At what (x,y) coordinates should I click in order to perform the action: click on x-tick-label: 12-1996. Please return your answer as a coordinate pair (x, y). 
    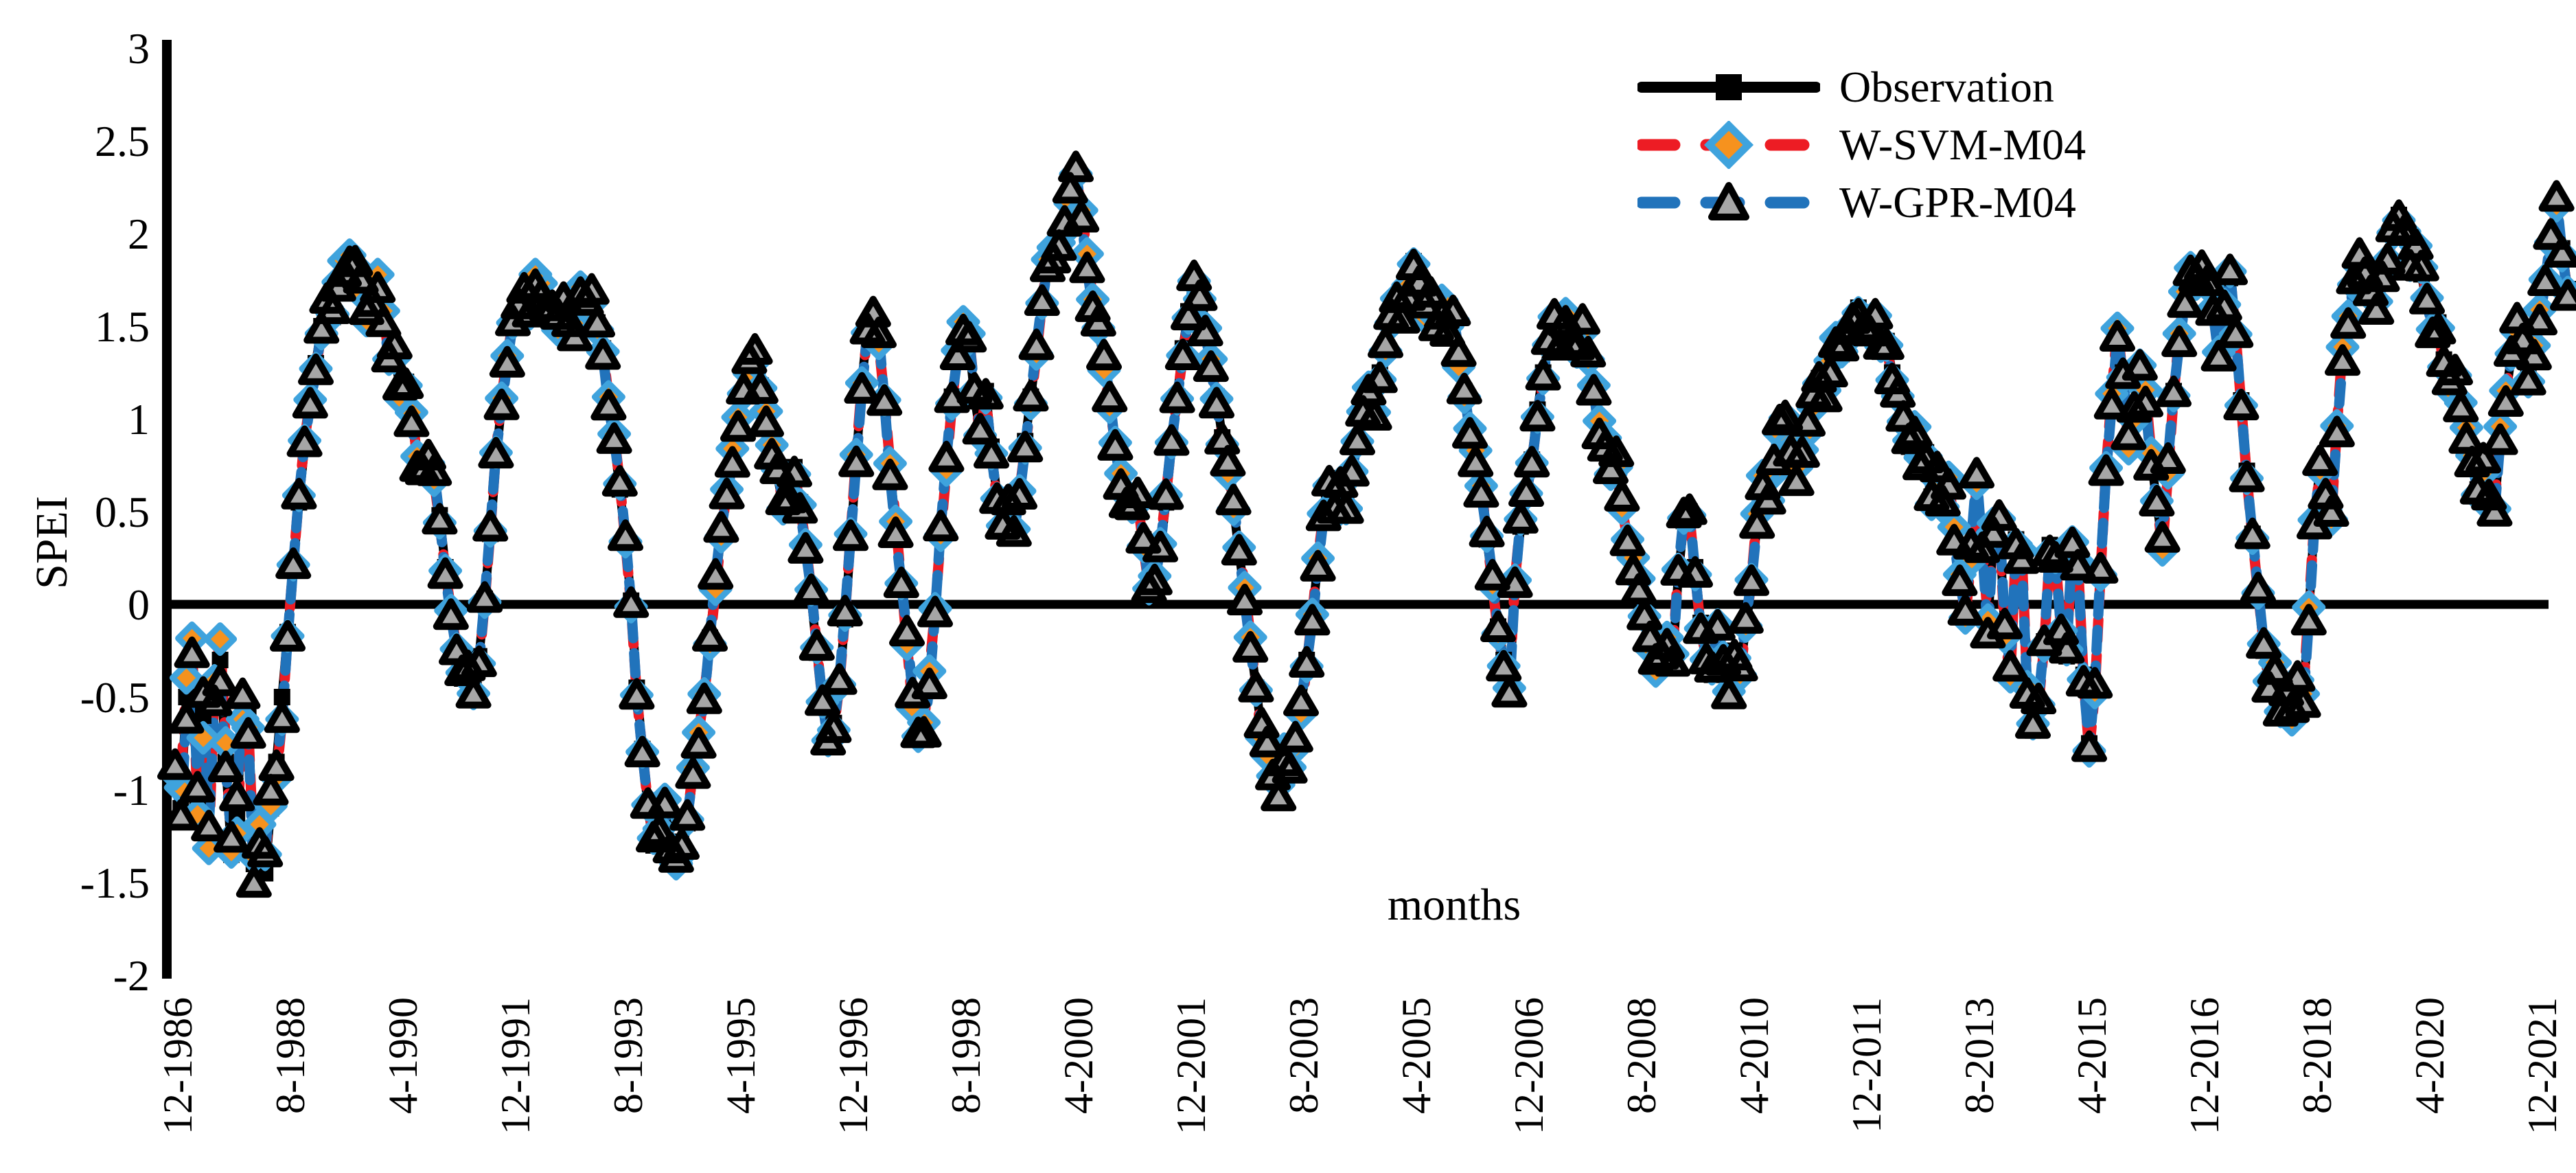
    Looking at the image, I should click on (853, 1066).